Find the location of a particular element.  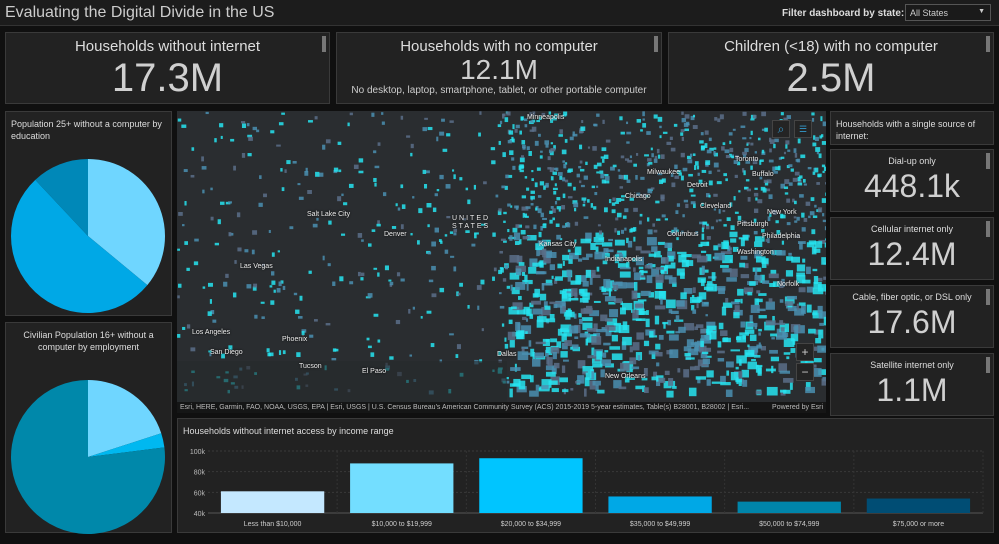

powered-by-esri-link: Powered by Esri is located at coordinates (797, 407).